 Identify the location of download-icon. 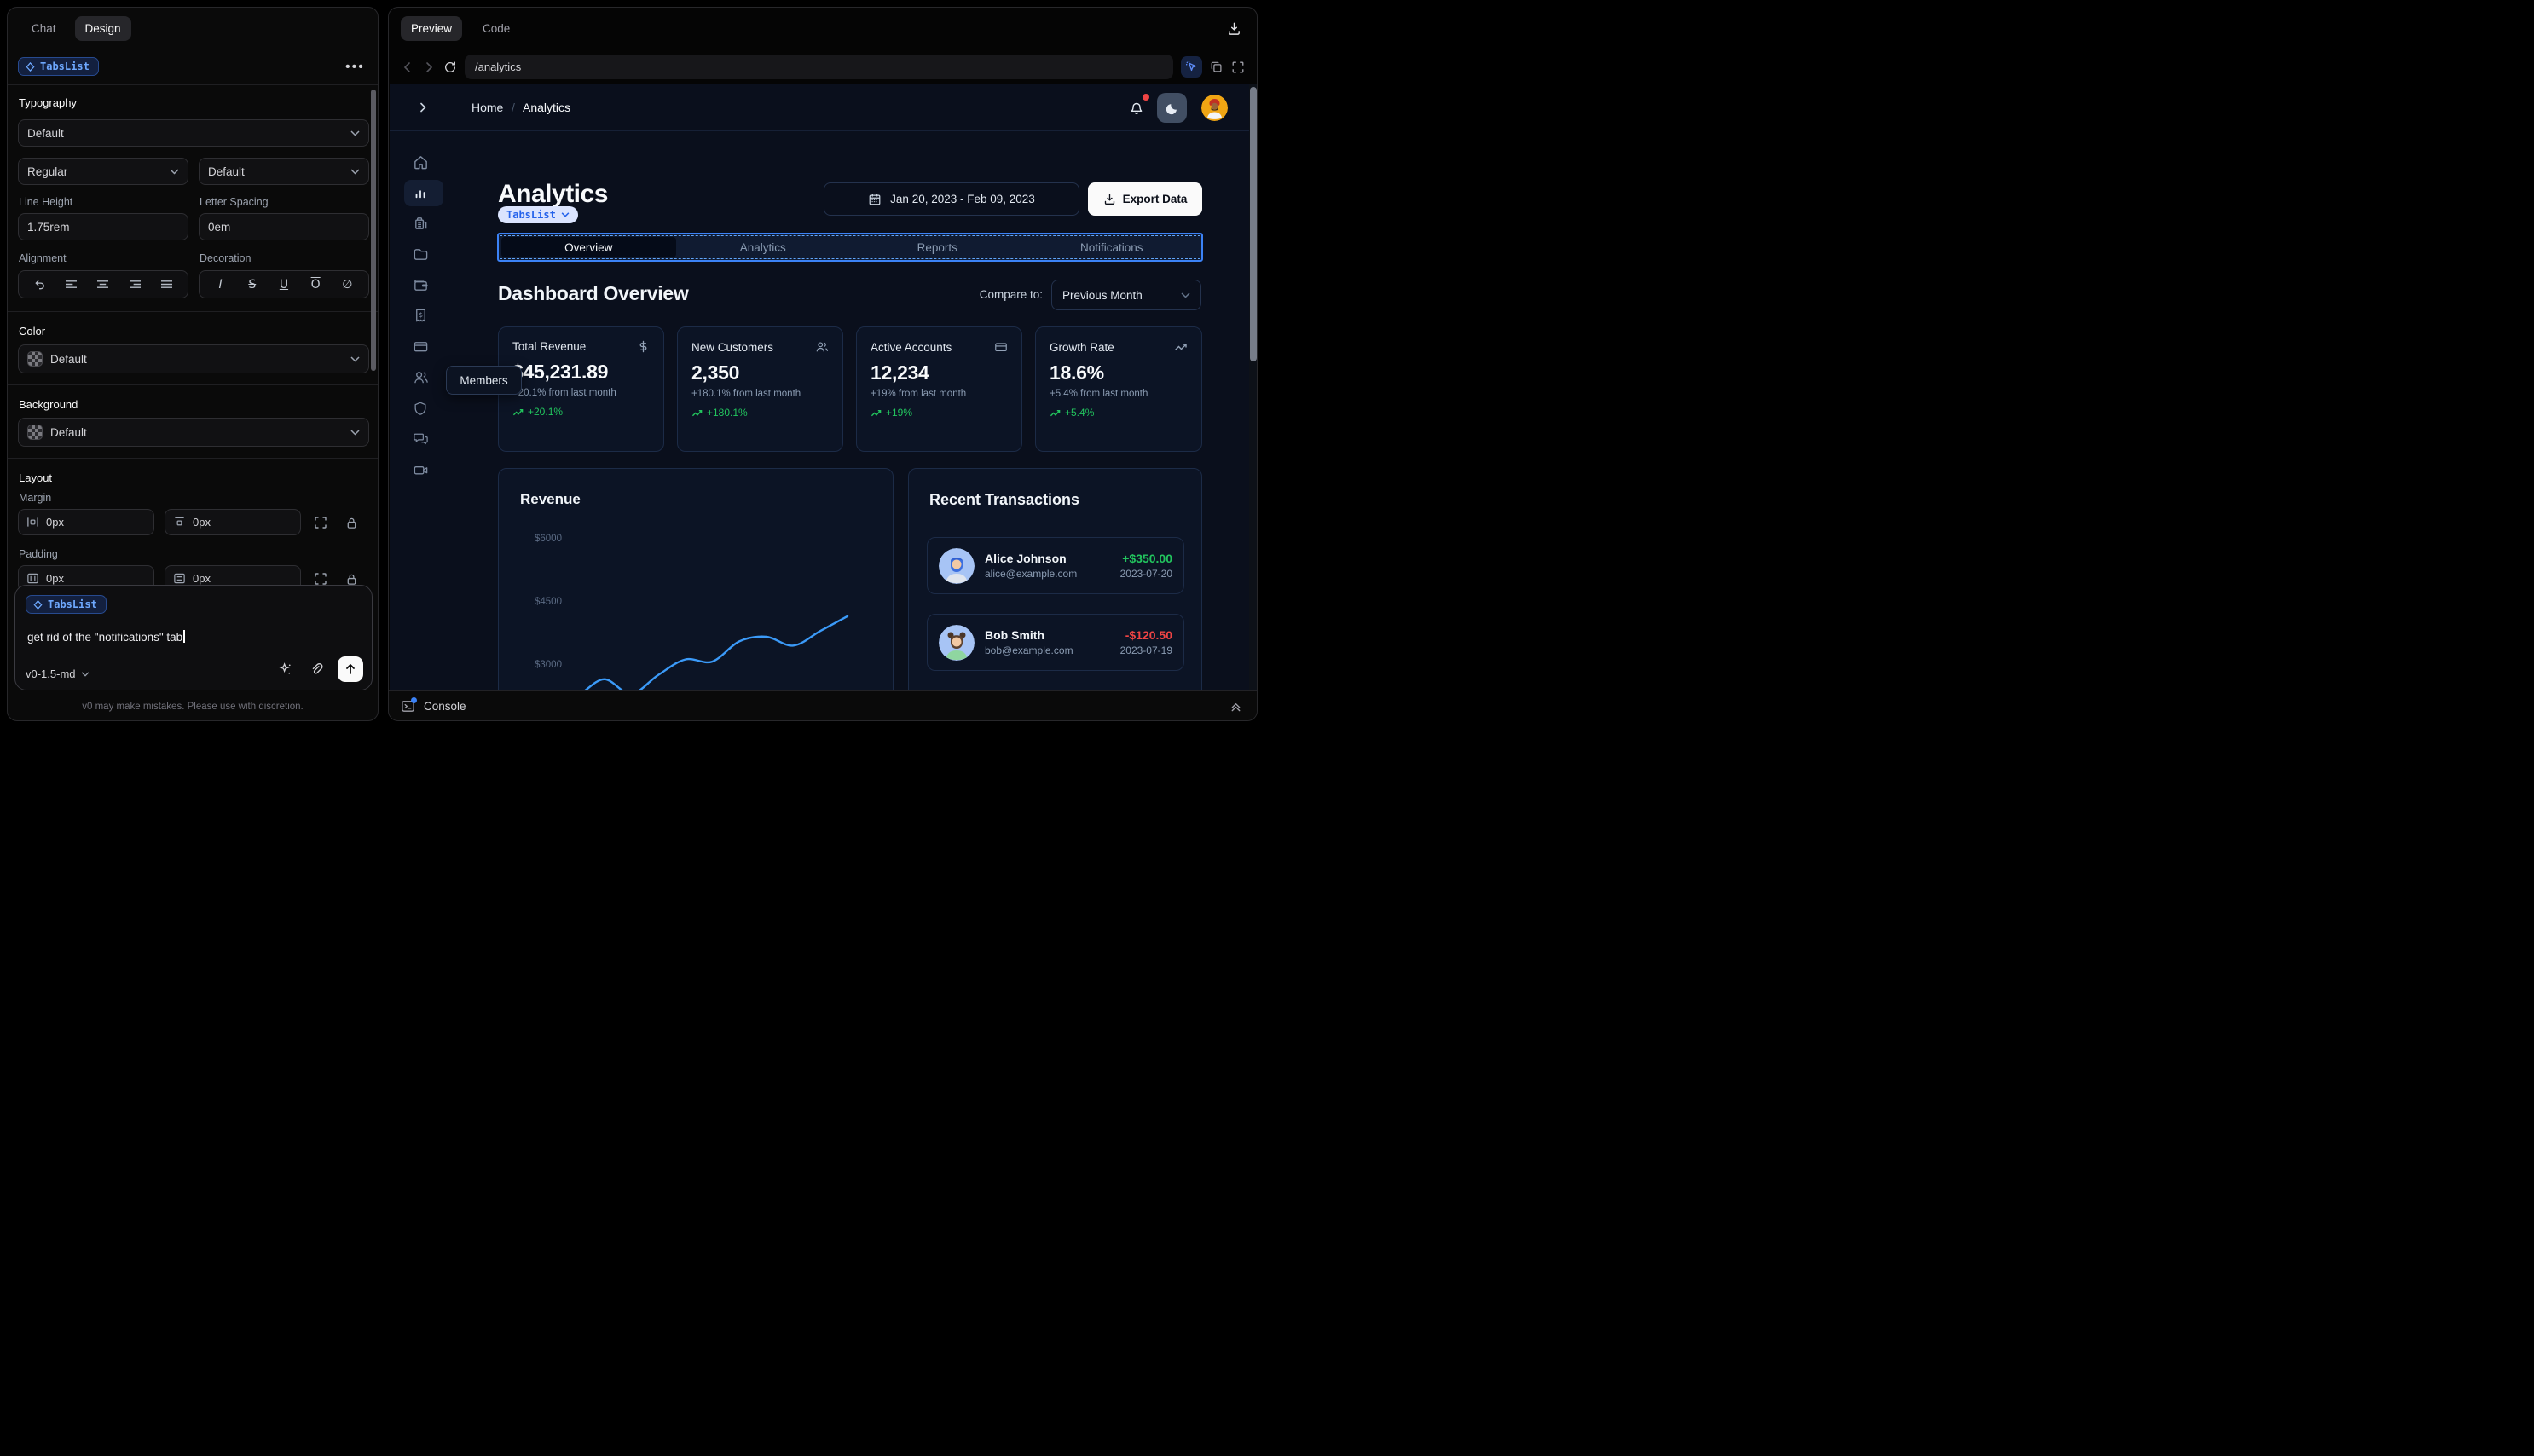
(1233, 28).